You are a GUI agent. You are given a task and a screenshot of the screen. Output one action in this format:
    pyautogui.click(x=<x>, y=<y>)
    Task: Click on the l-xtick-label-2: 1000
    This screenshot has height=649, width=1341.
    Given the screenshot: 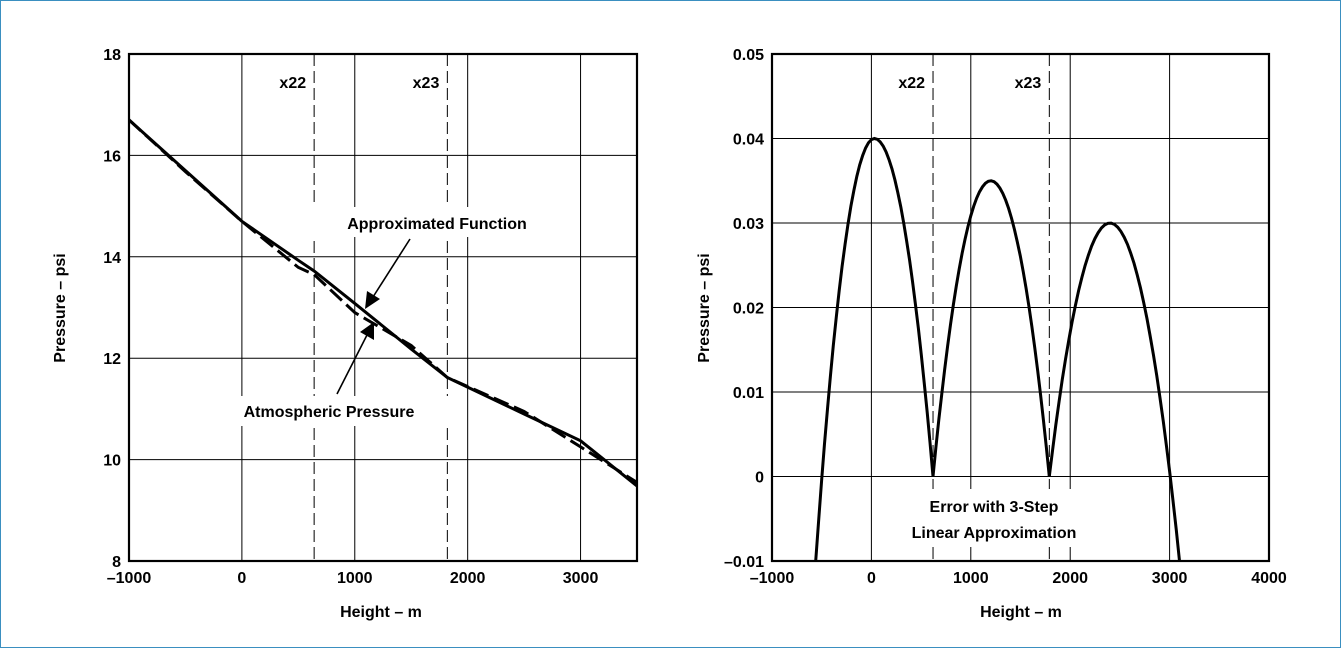 What is the action you would take?
    pyautogui.click(x=355, y=578)
    